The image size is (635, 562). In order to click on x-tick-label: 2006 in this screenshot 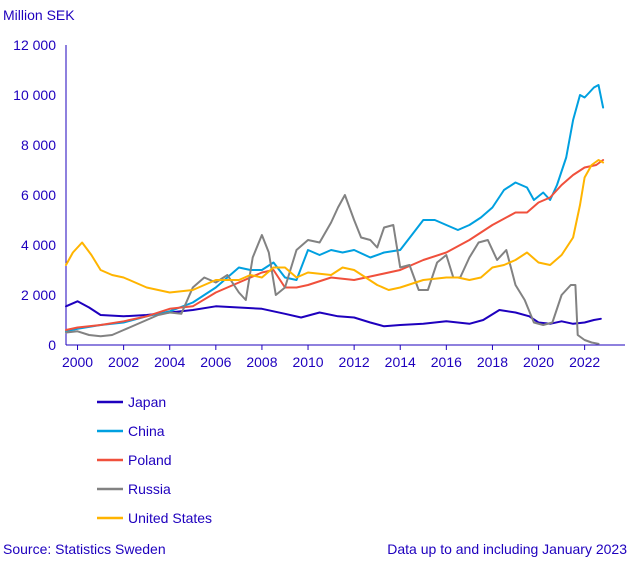, I will do `click(215, 362)`.